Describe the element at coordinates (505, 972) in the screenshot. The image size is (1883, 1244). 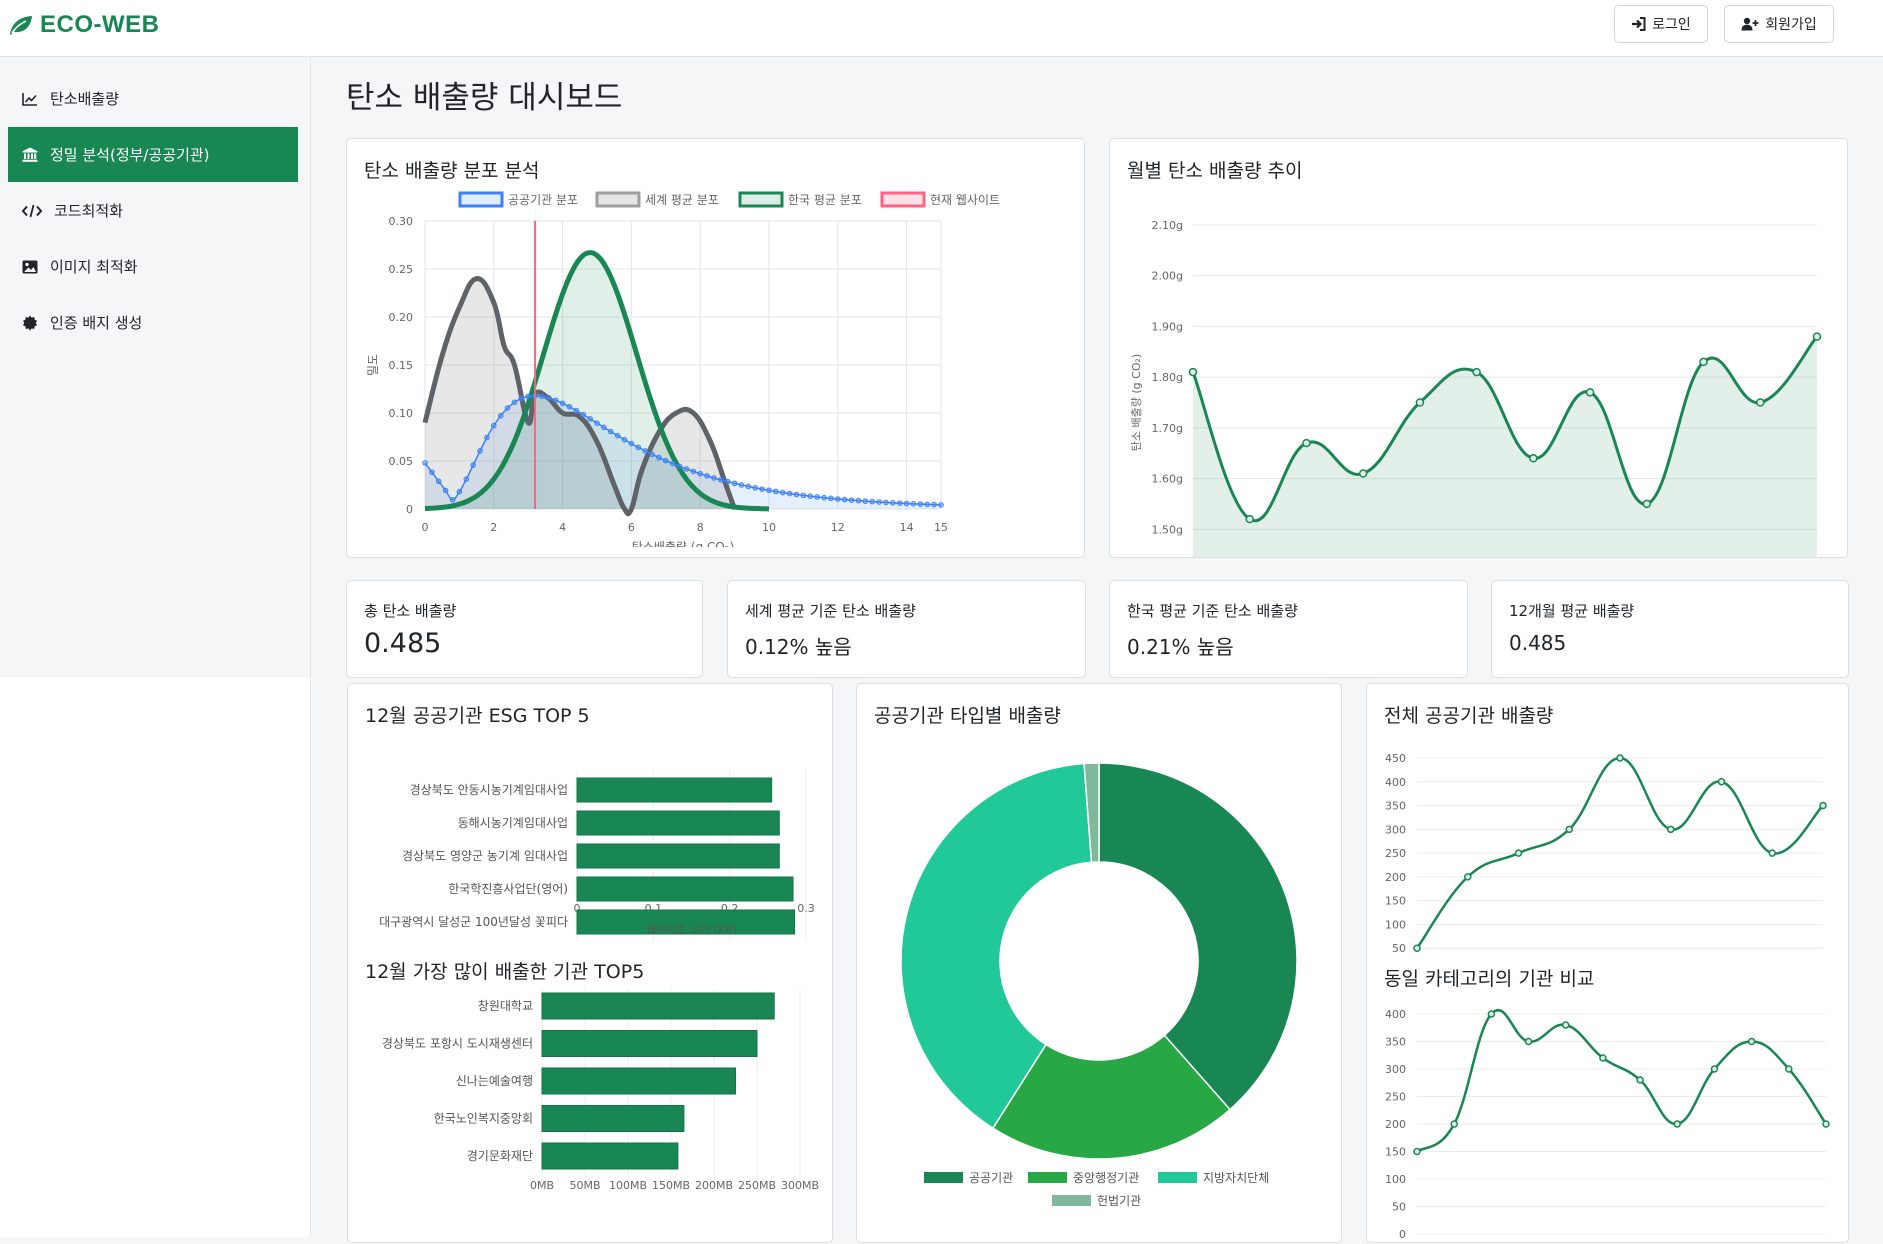
I see `top-emit-title: 12월 가장 많이 배출한 기관 TOP5` at that location.